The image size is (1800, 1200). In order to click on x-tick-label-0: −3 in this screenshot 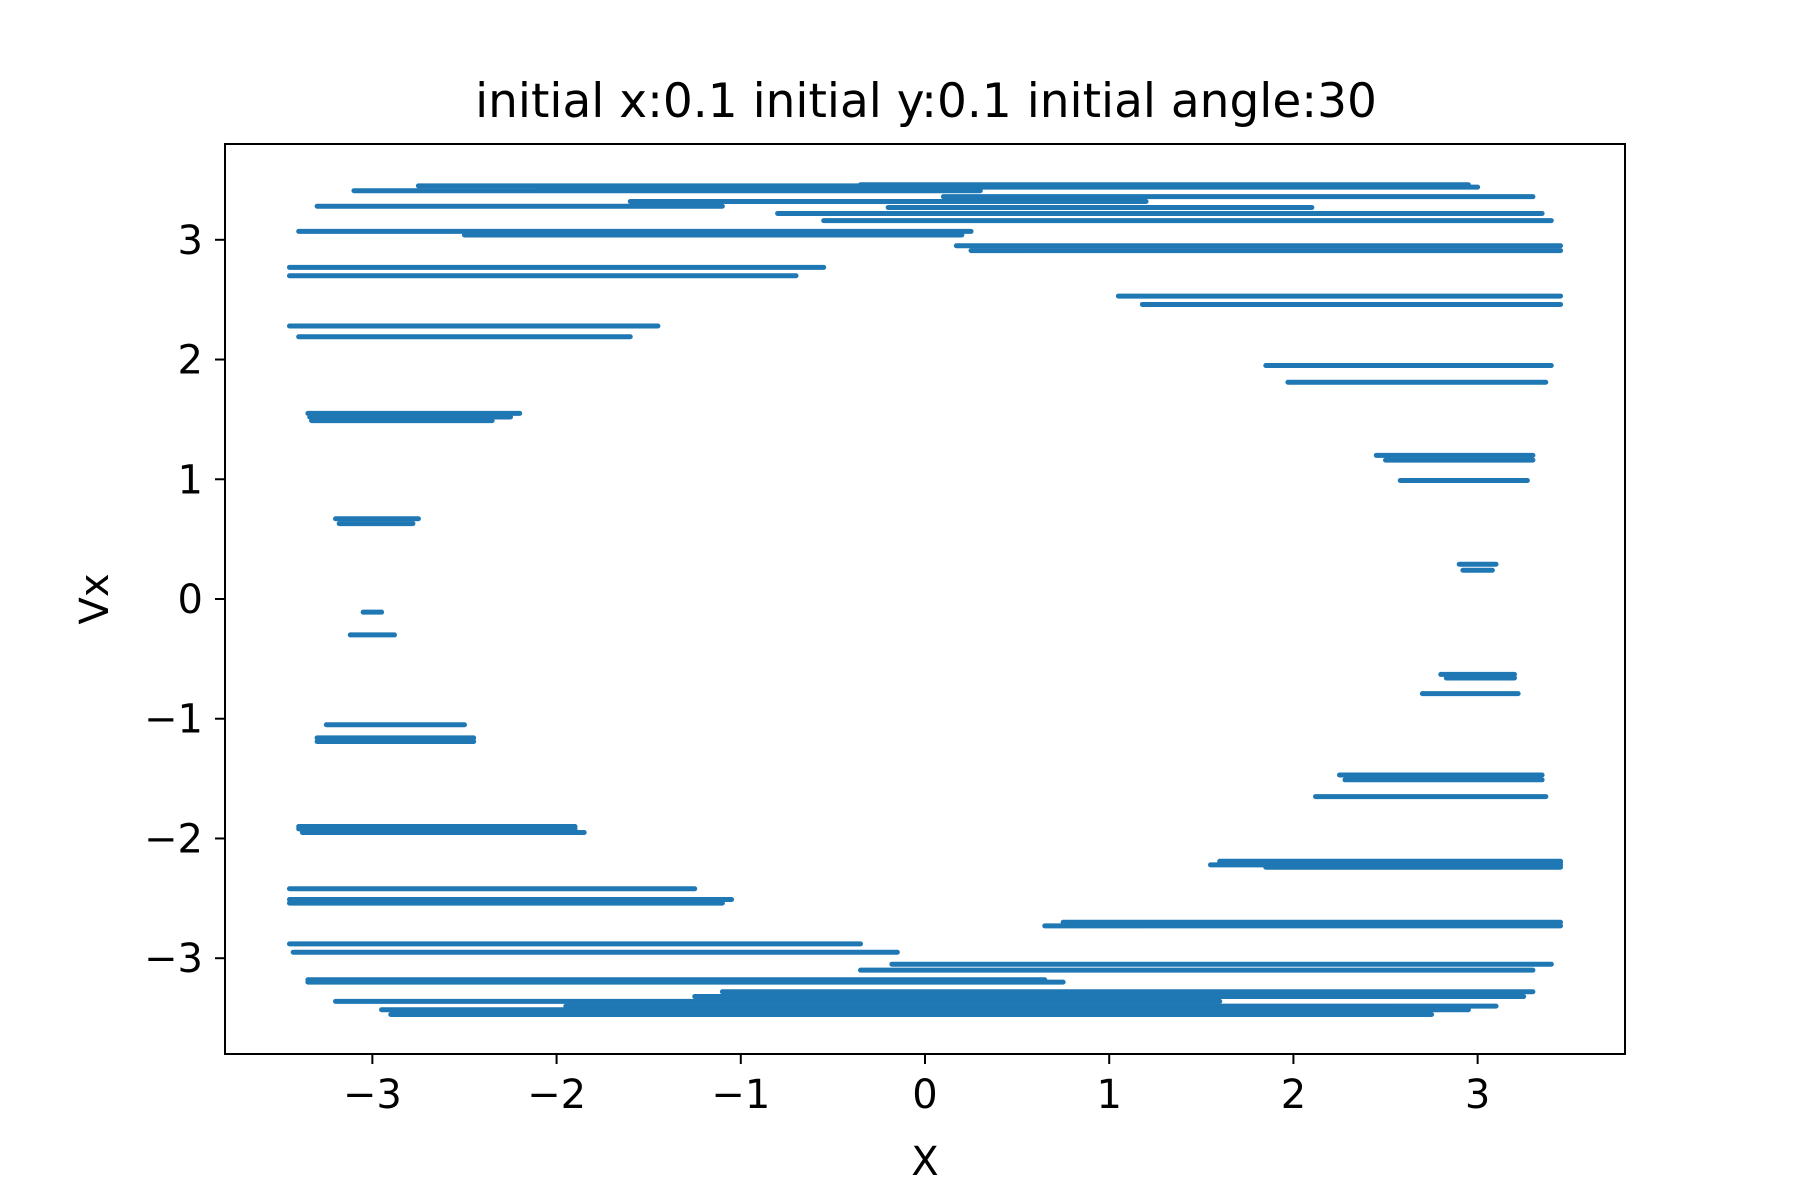, I will do `click(372, 1095)`.